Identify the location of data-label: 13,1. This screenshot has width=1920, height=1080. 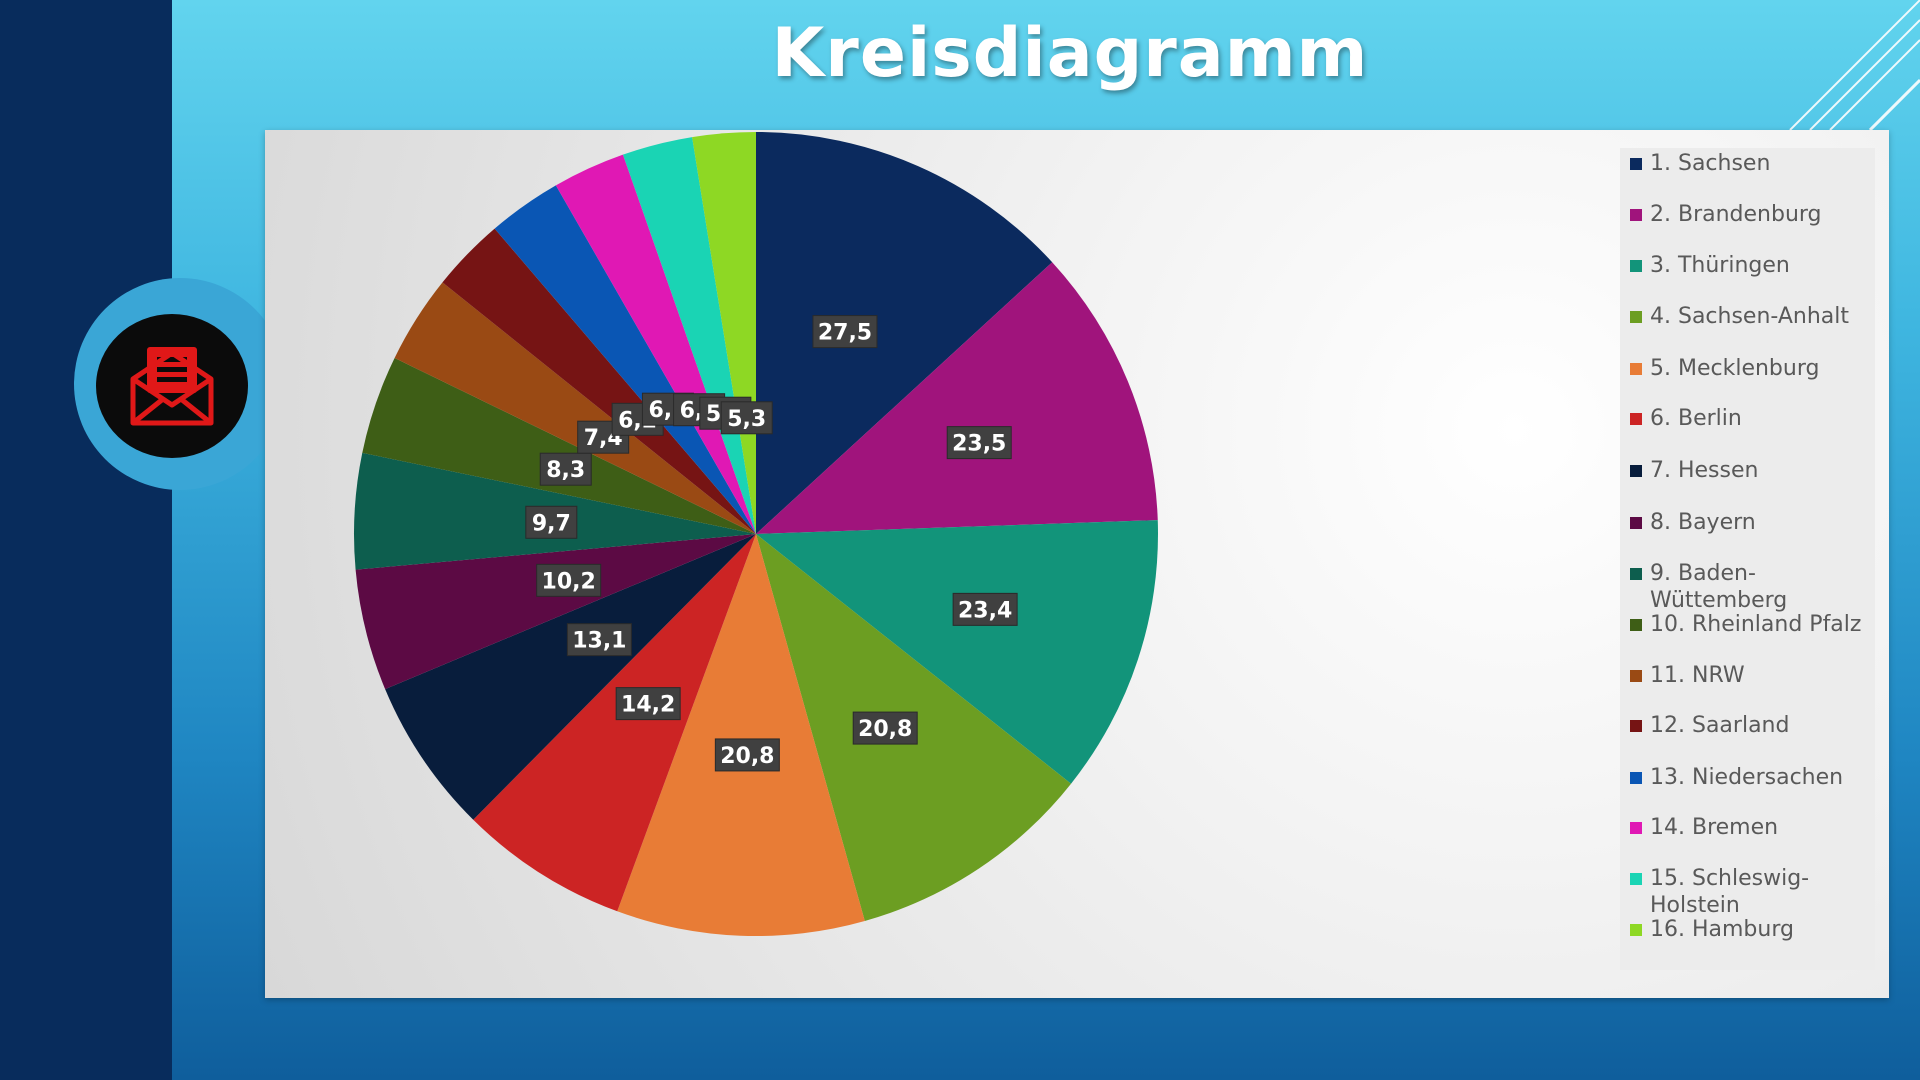
(599, 640).